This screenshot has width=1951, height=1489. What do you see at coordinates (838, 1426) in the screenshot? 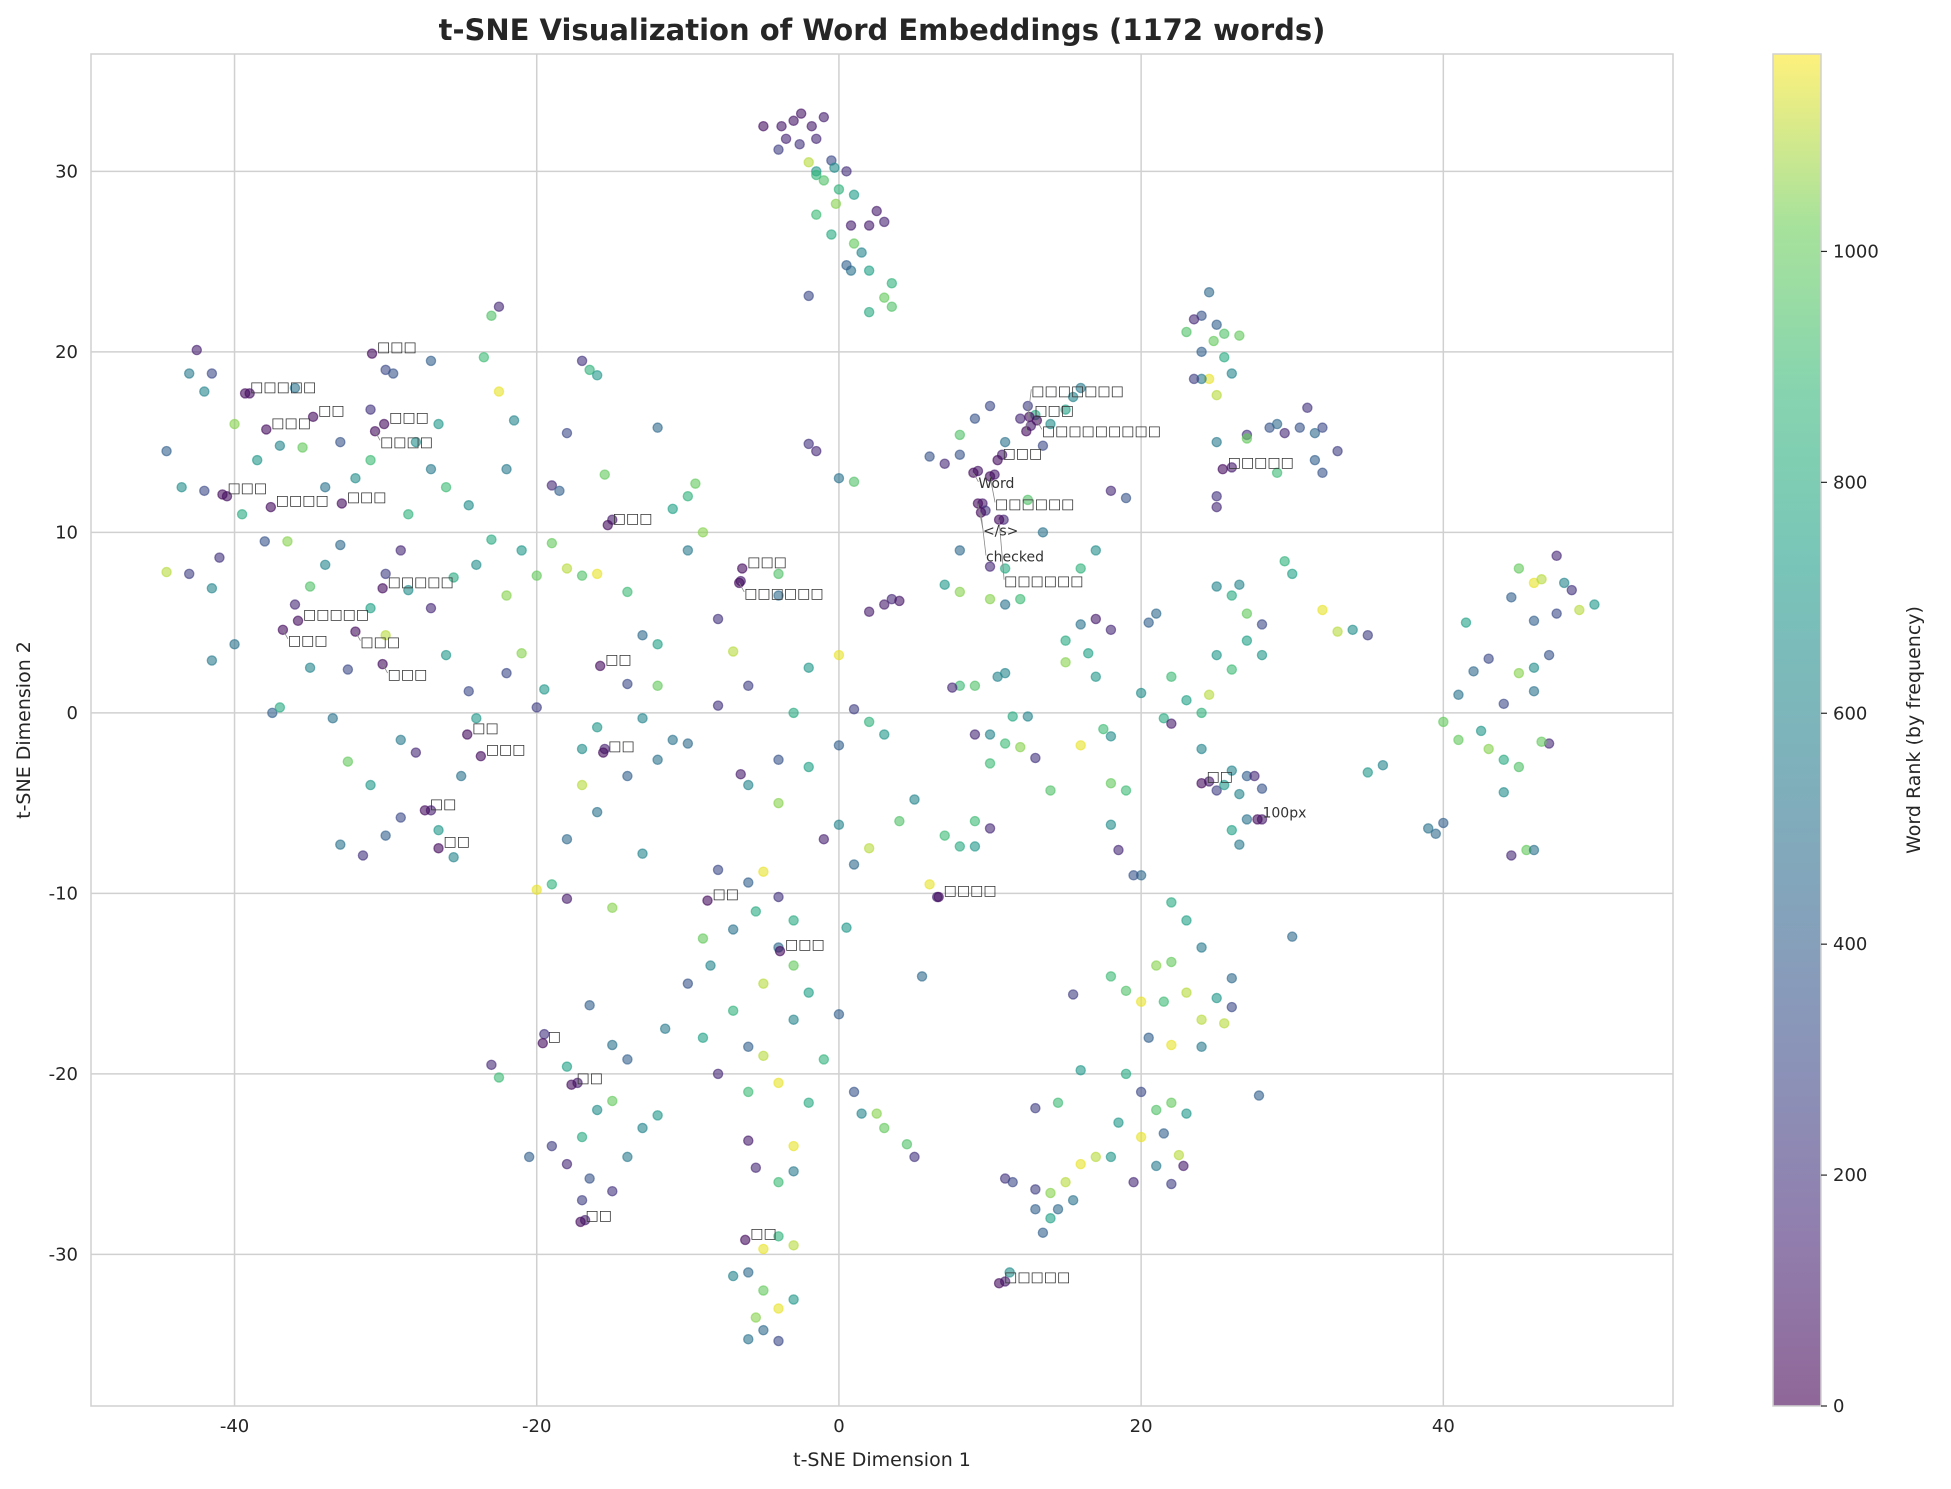
I see `x-tick-label: 0` at bounding box center [838, 1426].